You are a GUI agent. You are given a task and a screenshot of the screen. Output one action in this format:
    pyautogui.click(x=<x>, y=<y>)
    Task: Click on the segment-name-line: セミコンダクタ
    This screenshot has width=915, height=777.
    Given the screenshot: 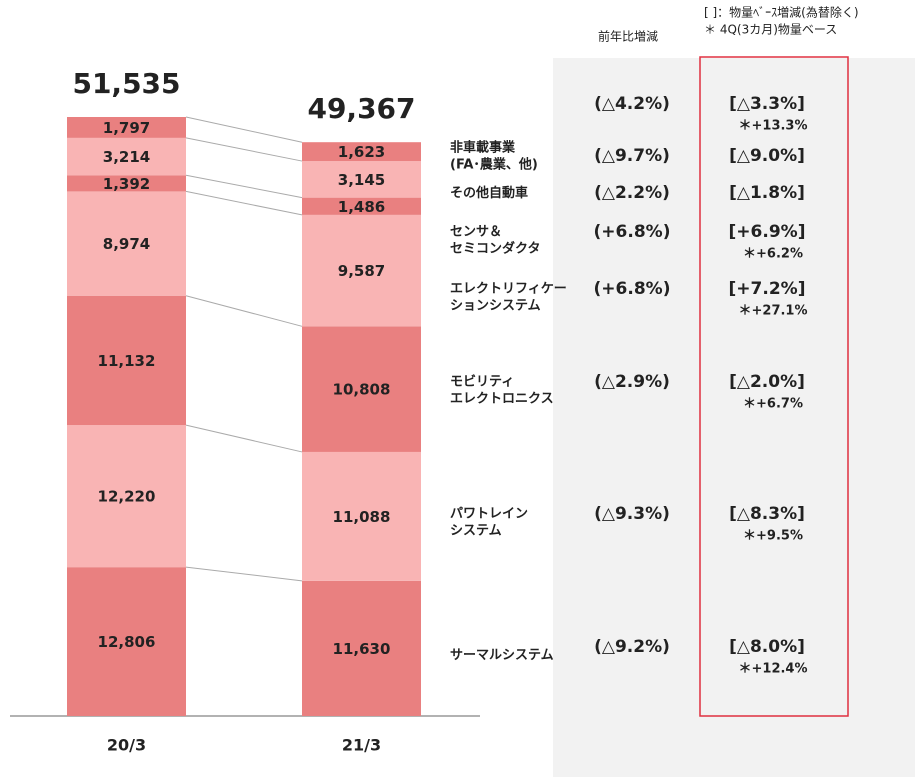 What is the action you would take?
    pyautogui.click(x=495, y=248)
    